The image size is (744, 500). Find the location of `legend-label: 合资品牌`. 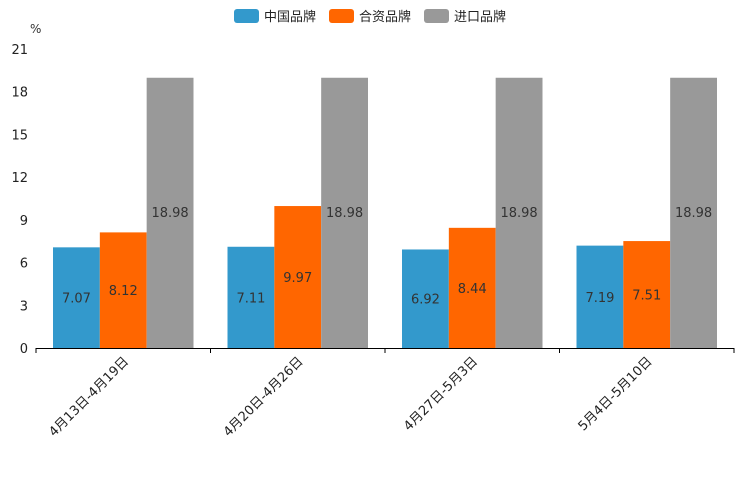

legend-label: 合资品牌 is located at coordinates (385, 17).